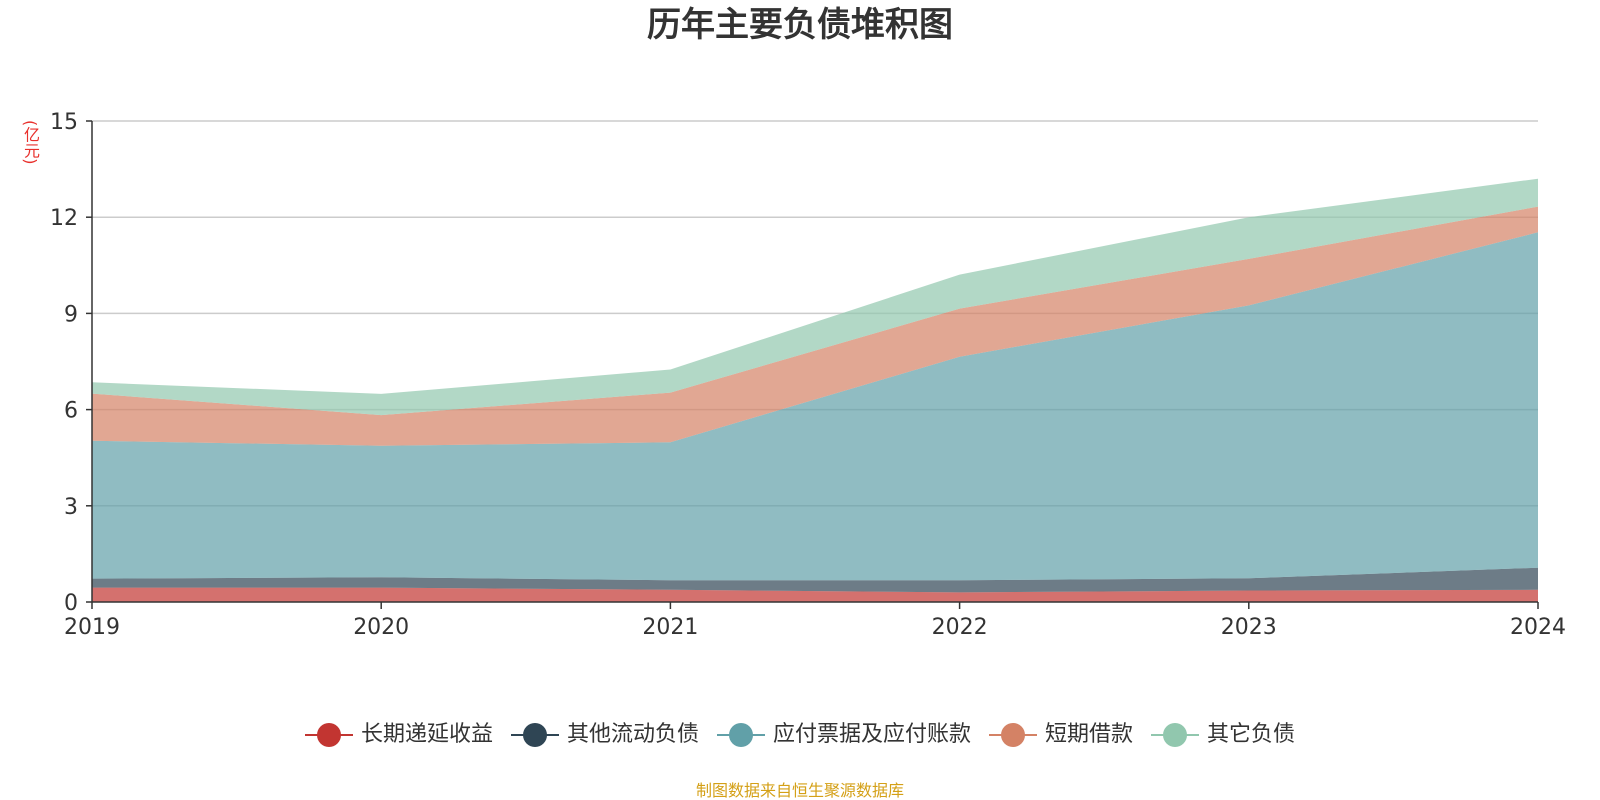 Image resolution: width=1600 pixels, height=800 pixels. I want to click on y-tick-label: 15, so click(64, 122).